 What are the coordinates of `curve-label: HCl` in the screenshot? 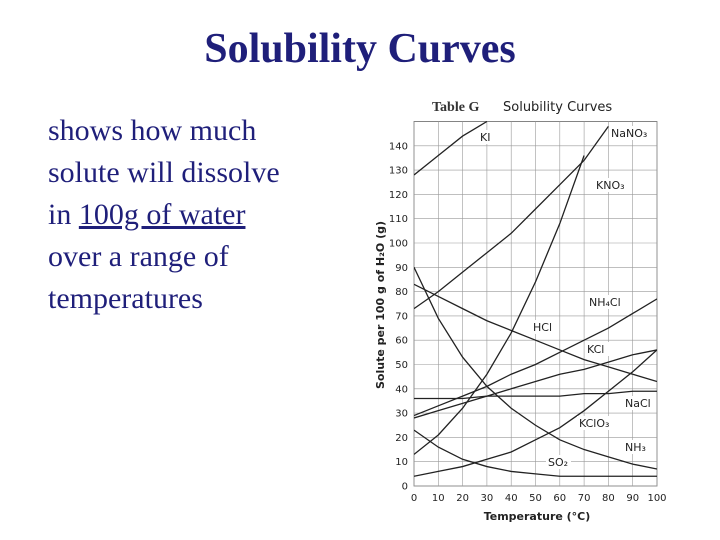 It's located at (542, 327).